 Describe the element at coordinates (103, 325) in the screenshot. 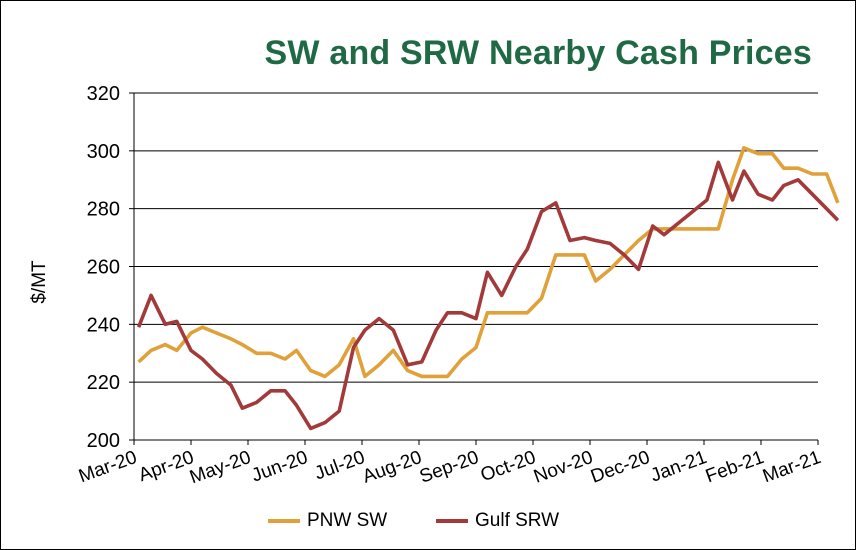

I see `y-tick-label-240: 240` at that location.